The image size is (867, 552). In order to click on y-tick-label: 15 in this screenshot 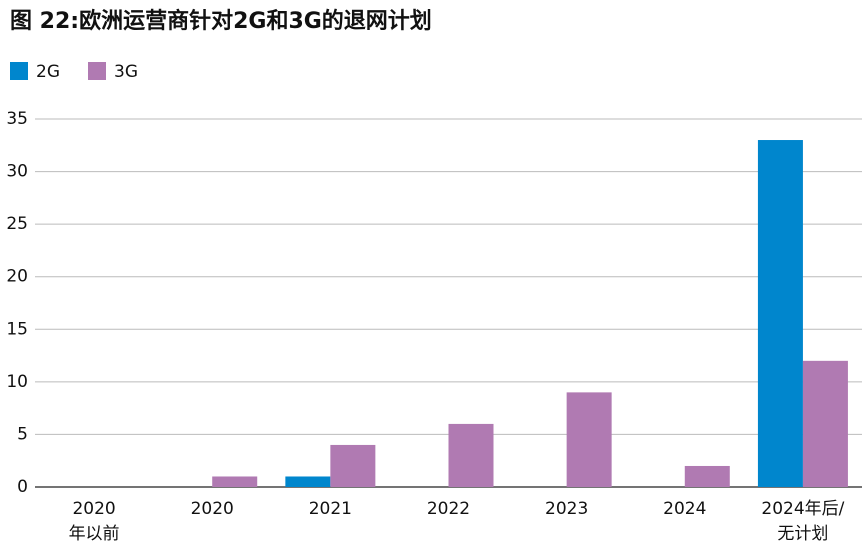, I will do `click(17, 329)`.